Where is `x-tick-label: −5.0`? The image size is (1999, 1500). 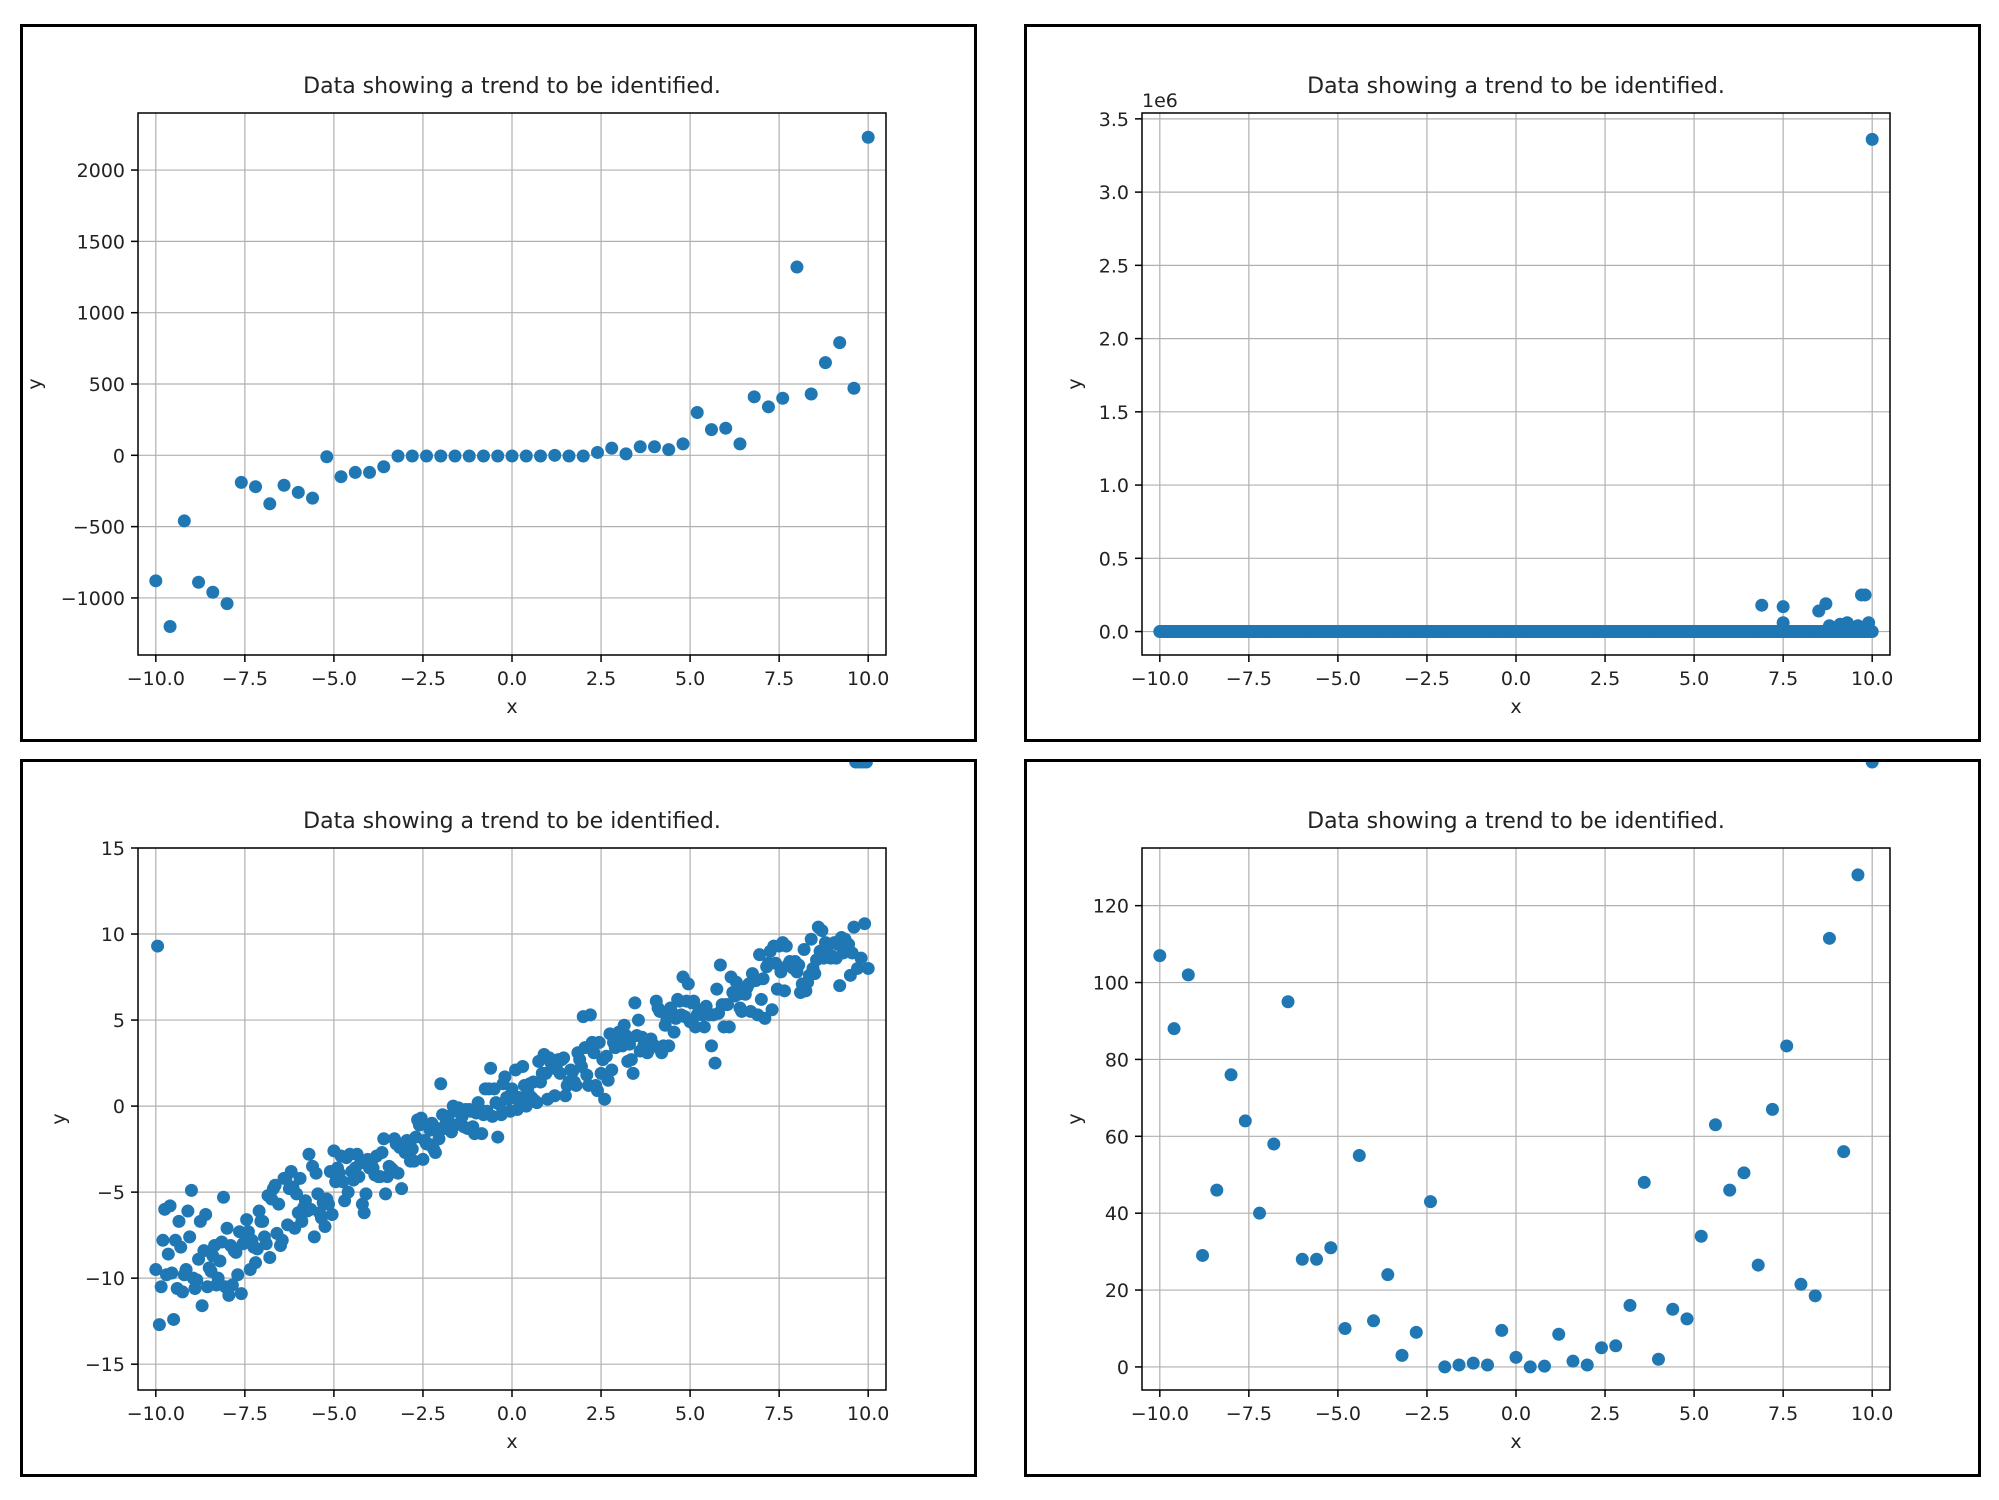 x-tick-label: −5.0 is located at coordinates (1338, 1414).